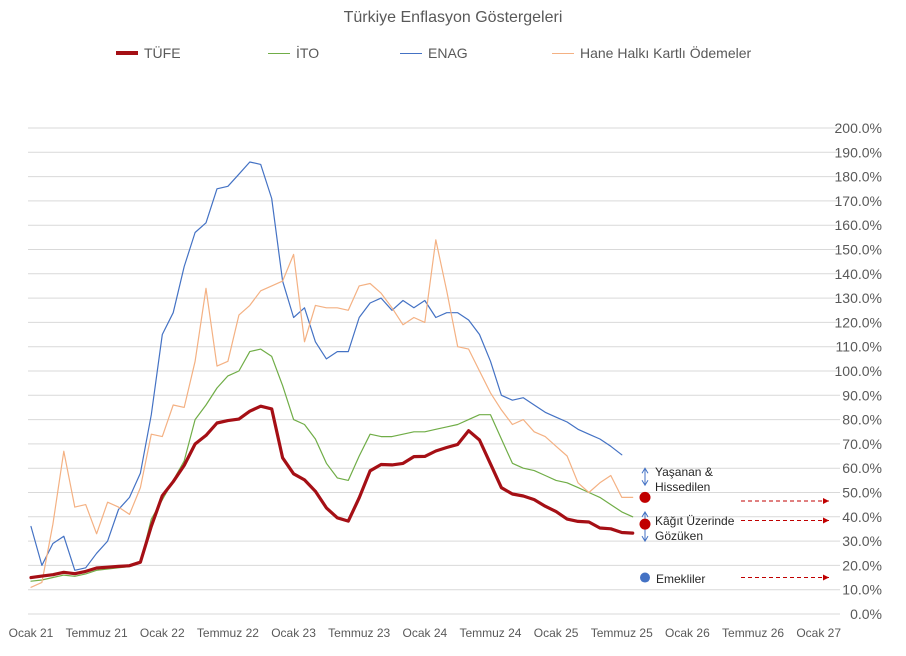 Image resolution: width=906 pixels, height=656 pixels. I want to click on y-tick-label: 70.0%, so click(862, 444).